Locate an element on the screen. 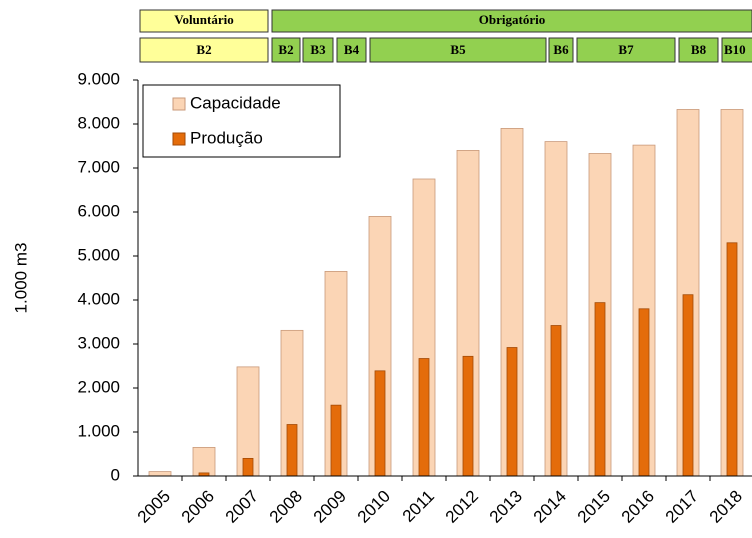  x-tick-label: 2008 is located at coordinates (286, 507).